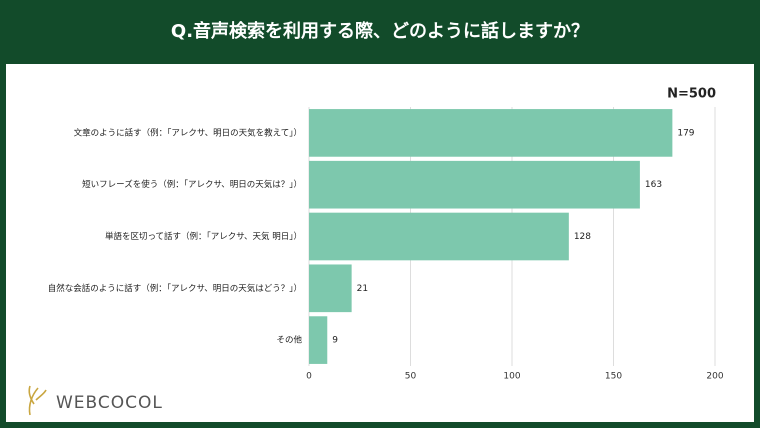 The width and height of the screenshot is (760, 432). Describe the element at coordinates (192, 184) in the screenshot. I see `y-tick-label: 短いフレーズを使う（例：「アレクサ、明日の天気は？」）` at that location.